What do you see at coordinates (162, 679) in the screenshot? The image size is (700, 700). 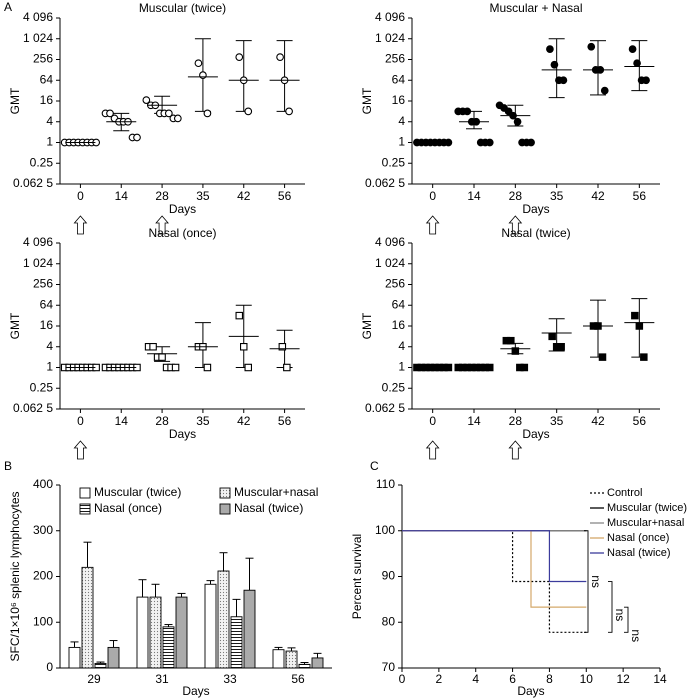 I see `x-tick-label: 31` at bounding box center [162, 679].